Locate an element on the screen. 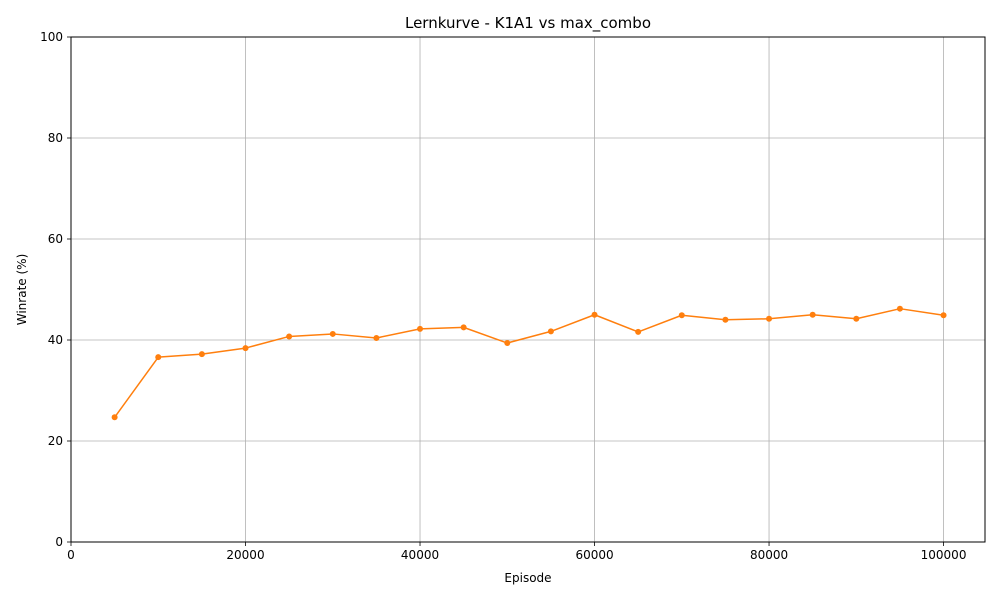  chart-title: Lernkurve - K1A1 vs max_combo is located at coordinates (528, 23).